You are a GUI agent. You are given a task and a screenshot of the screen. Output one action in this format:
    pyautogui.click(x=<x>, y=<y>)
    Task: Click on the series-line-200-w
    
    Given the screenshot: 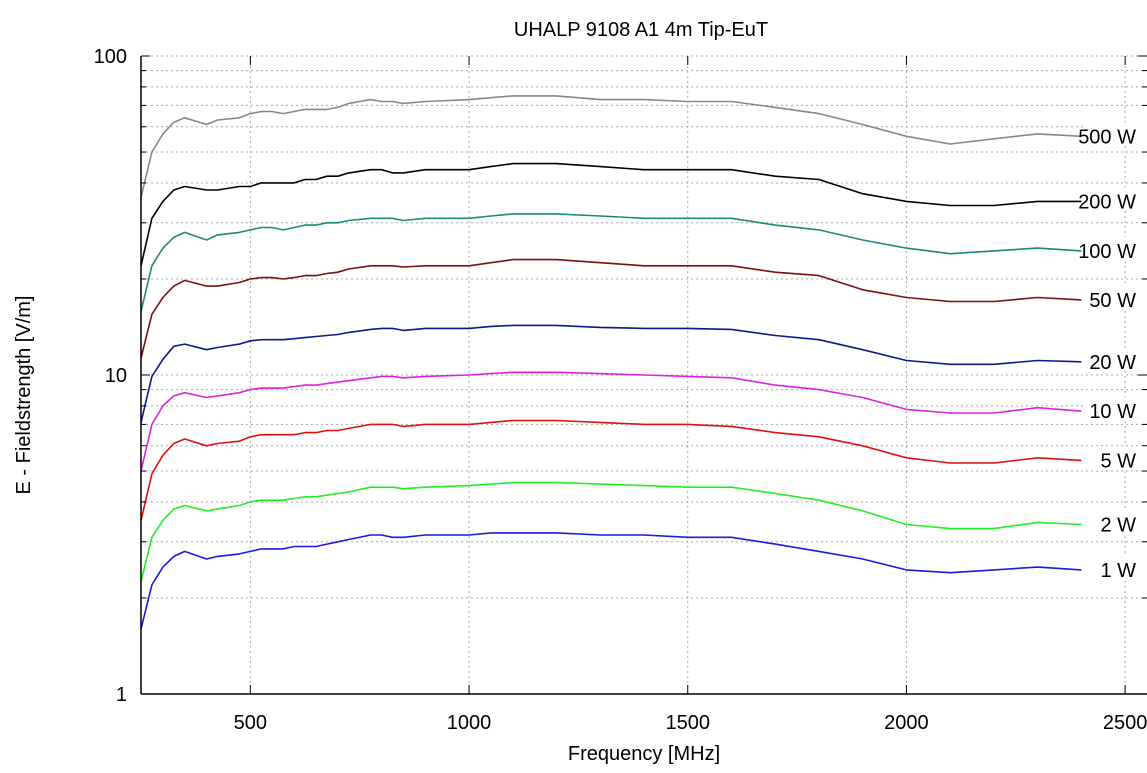 What is the action you would take?
    pyautogui.click(x=611, y=214)
    